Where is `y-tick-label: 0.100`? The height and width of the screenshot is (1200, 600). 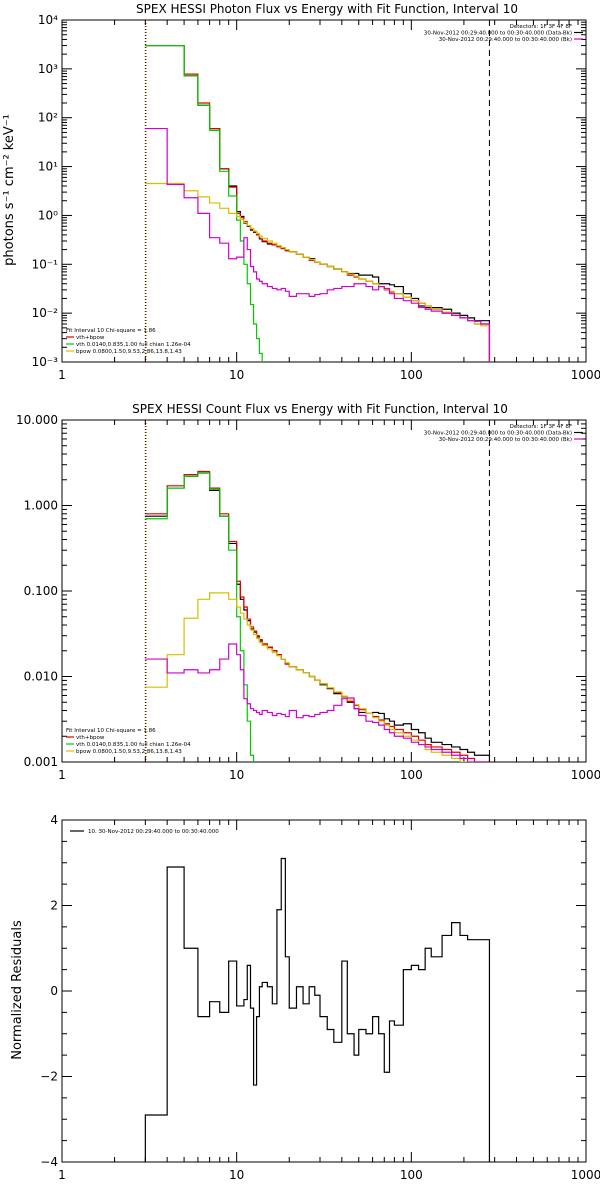 y-tick-label: 0.100 is located at coordinates (41, 591).